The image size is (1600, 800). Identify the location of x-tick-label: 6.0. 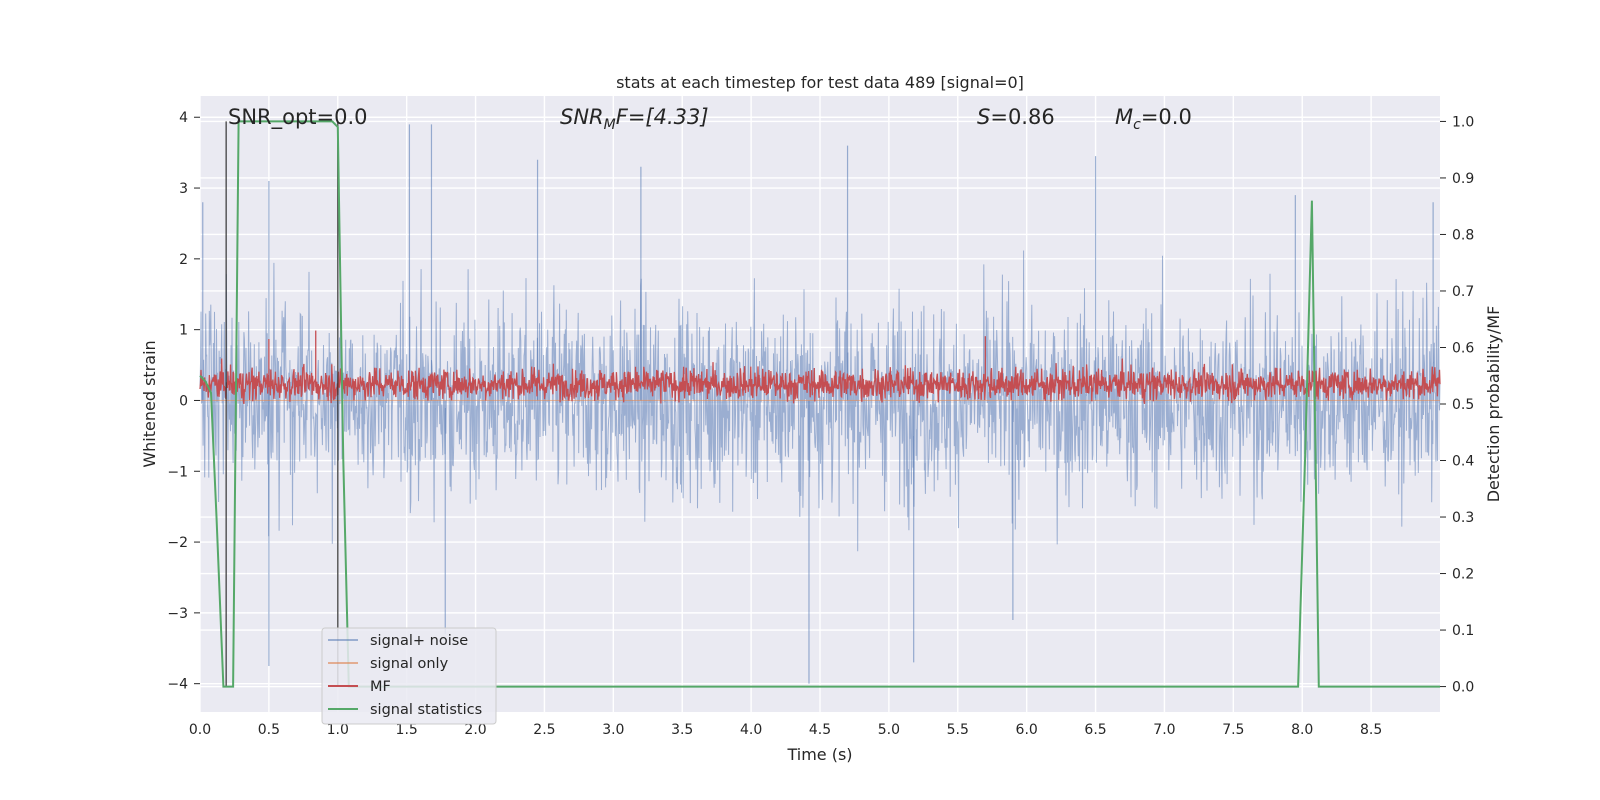
(1027, 730).